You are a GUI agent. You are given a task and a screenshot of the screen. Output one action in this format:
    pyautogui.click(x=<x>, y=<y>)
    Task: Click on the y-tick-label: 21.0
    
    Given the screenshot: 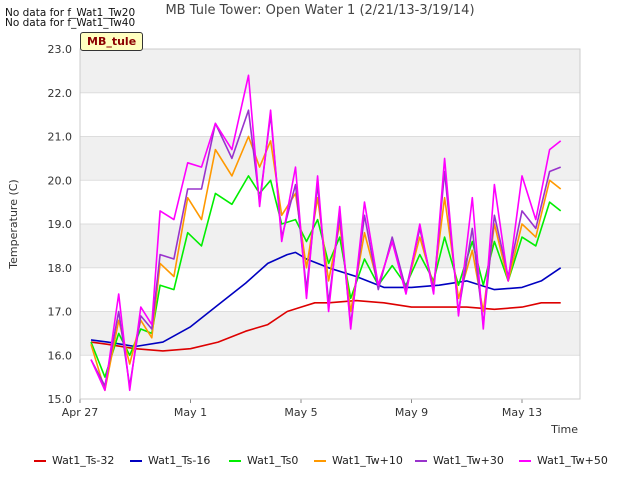 What is the action you would take?
    pyautogui.click(x=60, y=137)
    